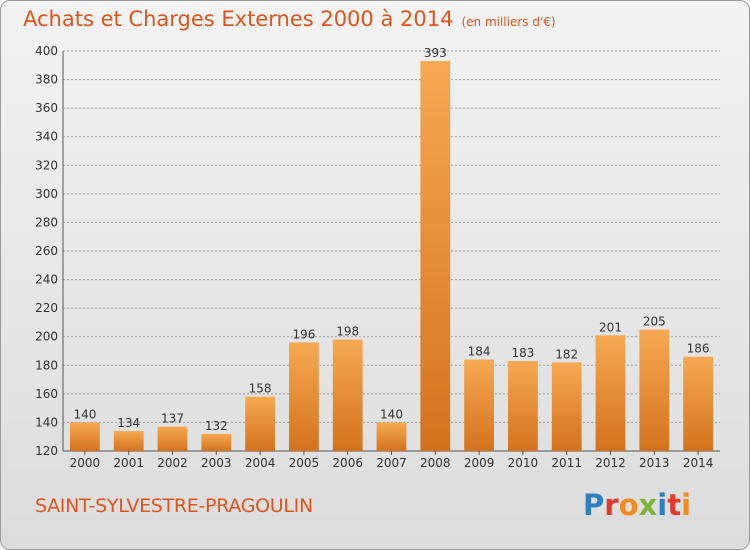 The image size is (750, 550). I want to click on proxiti-logo: Proxiti, so click(637, 505).